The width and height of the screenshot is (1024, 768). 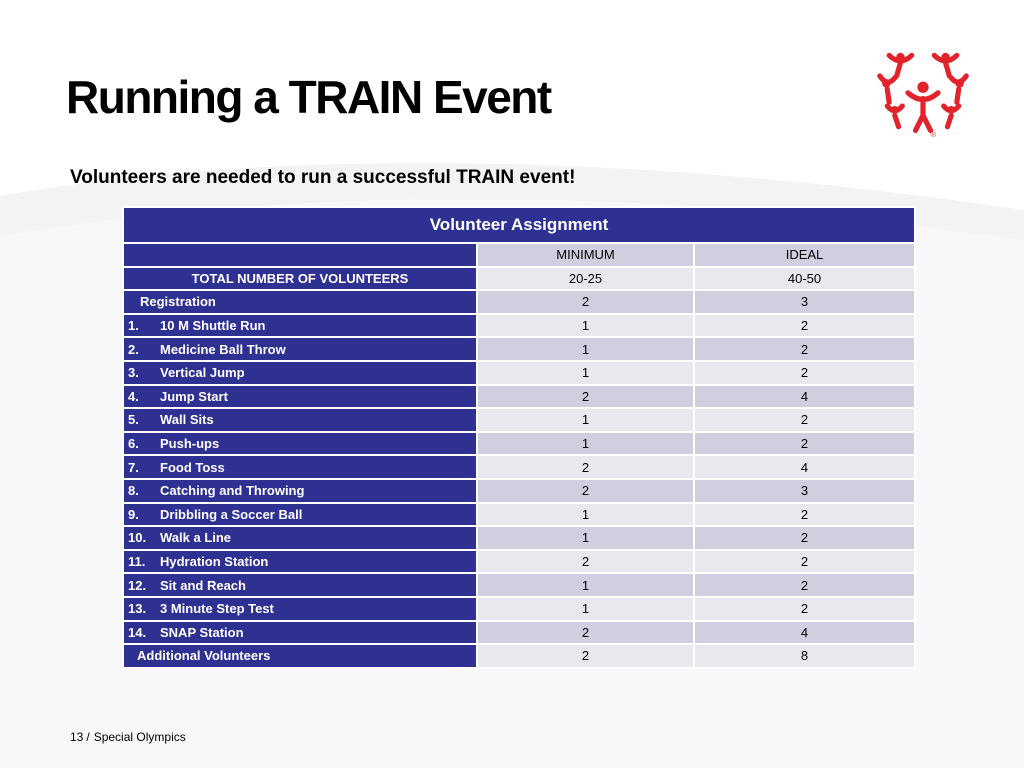 What do you see at coordinates (231, 514) in the screenshot?
I see `station-name: Dribbling a Soccer Ball` at bounding box center [231, 514].